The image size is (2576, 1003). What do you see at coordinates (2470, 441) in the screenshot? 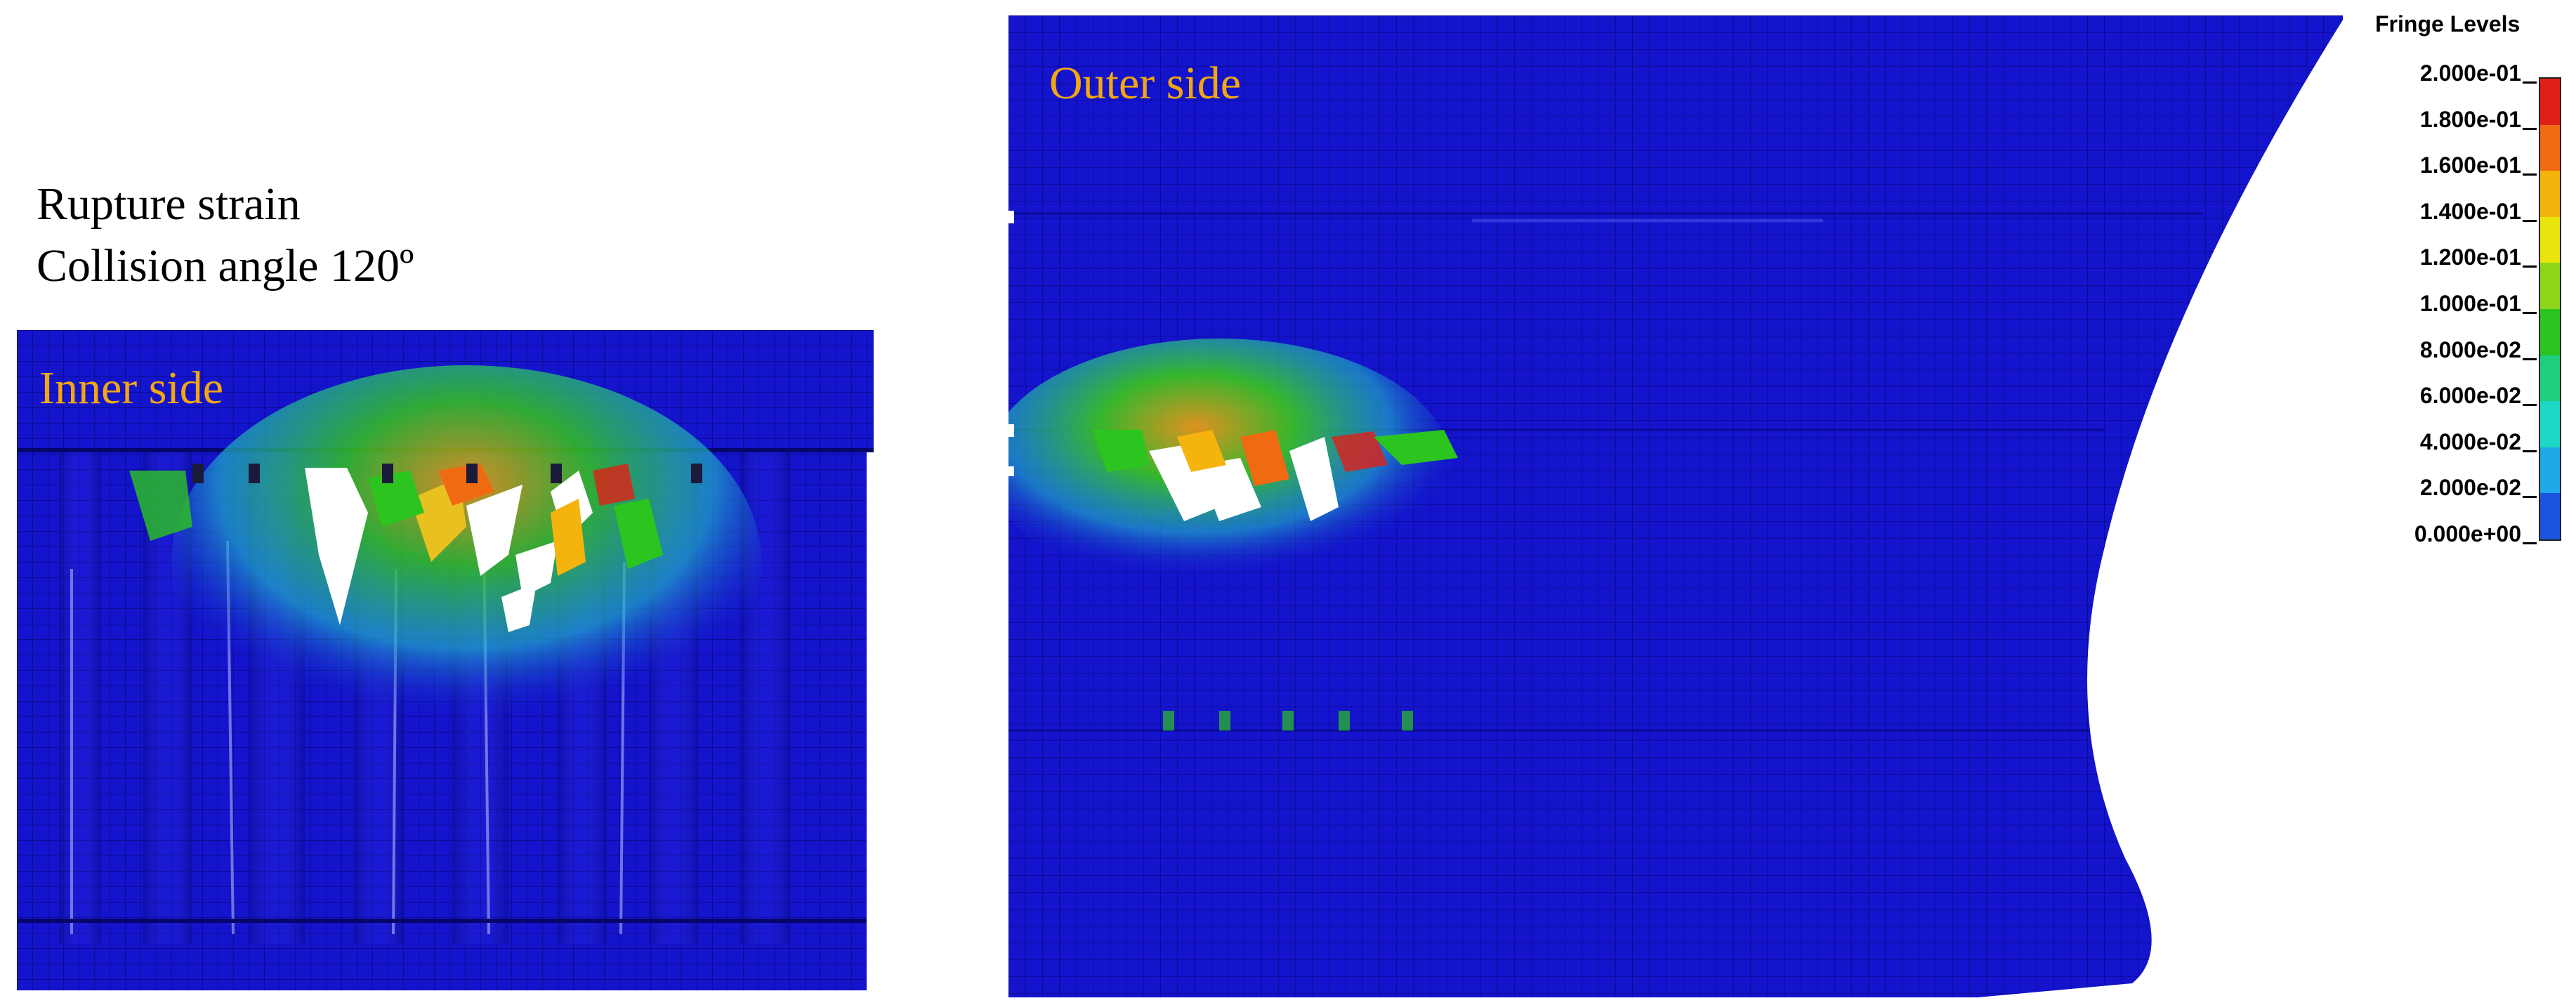
I see `fringe-level-label: 4.000e-02` at bounding box center [2470, 441].